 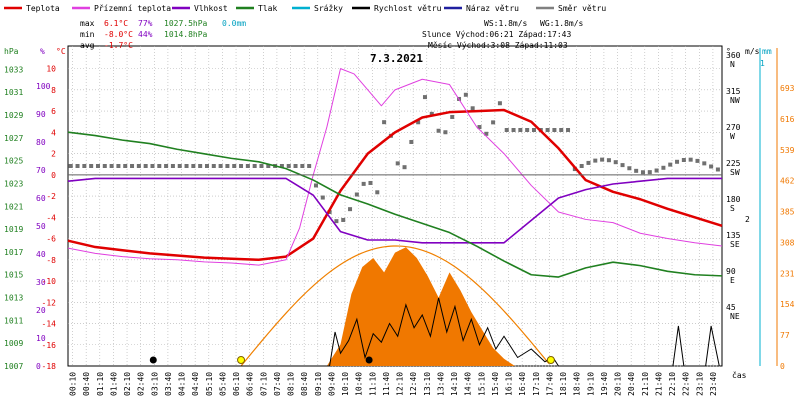 What do you see at coordinates (762, 63) in the screenshot?
I see `rain-tick: 1` at bounding box center [762, 63].